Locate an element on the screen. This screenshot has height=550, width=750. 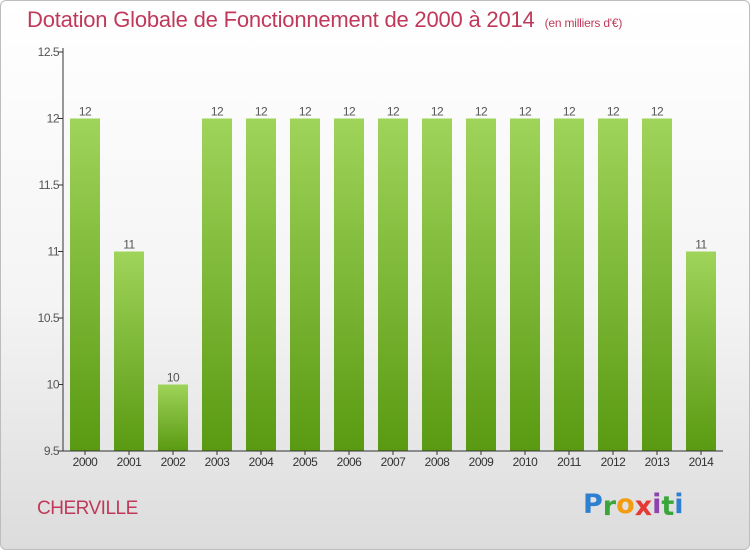
x-tick-label: 2010 is located at coordinates (526, 462).